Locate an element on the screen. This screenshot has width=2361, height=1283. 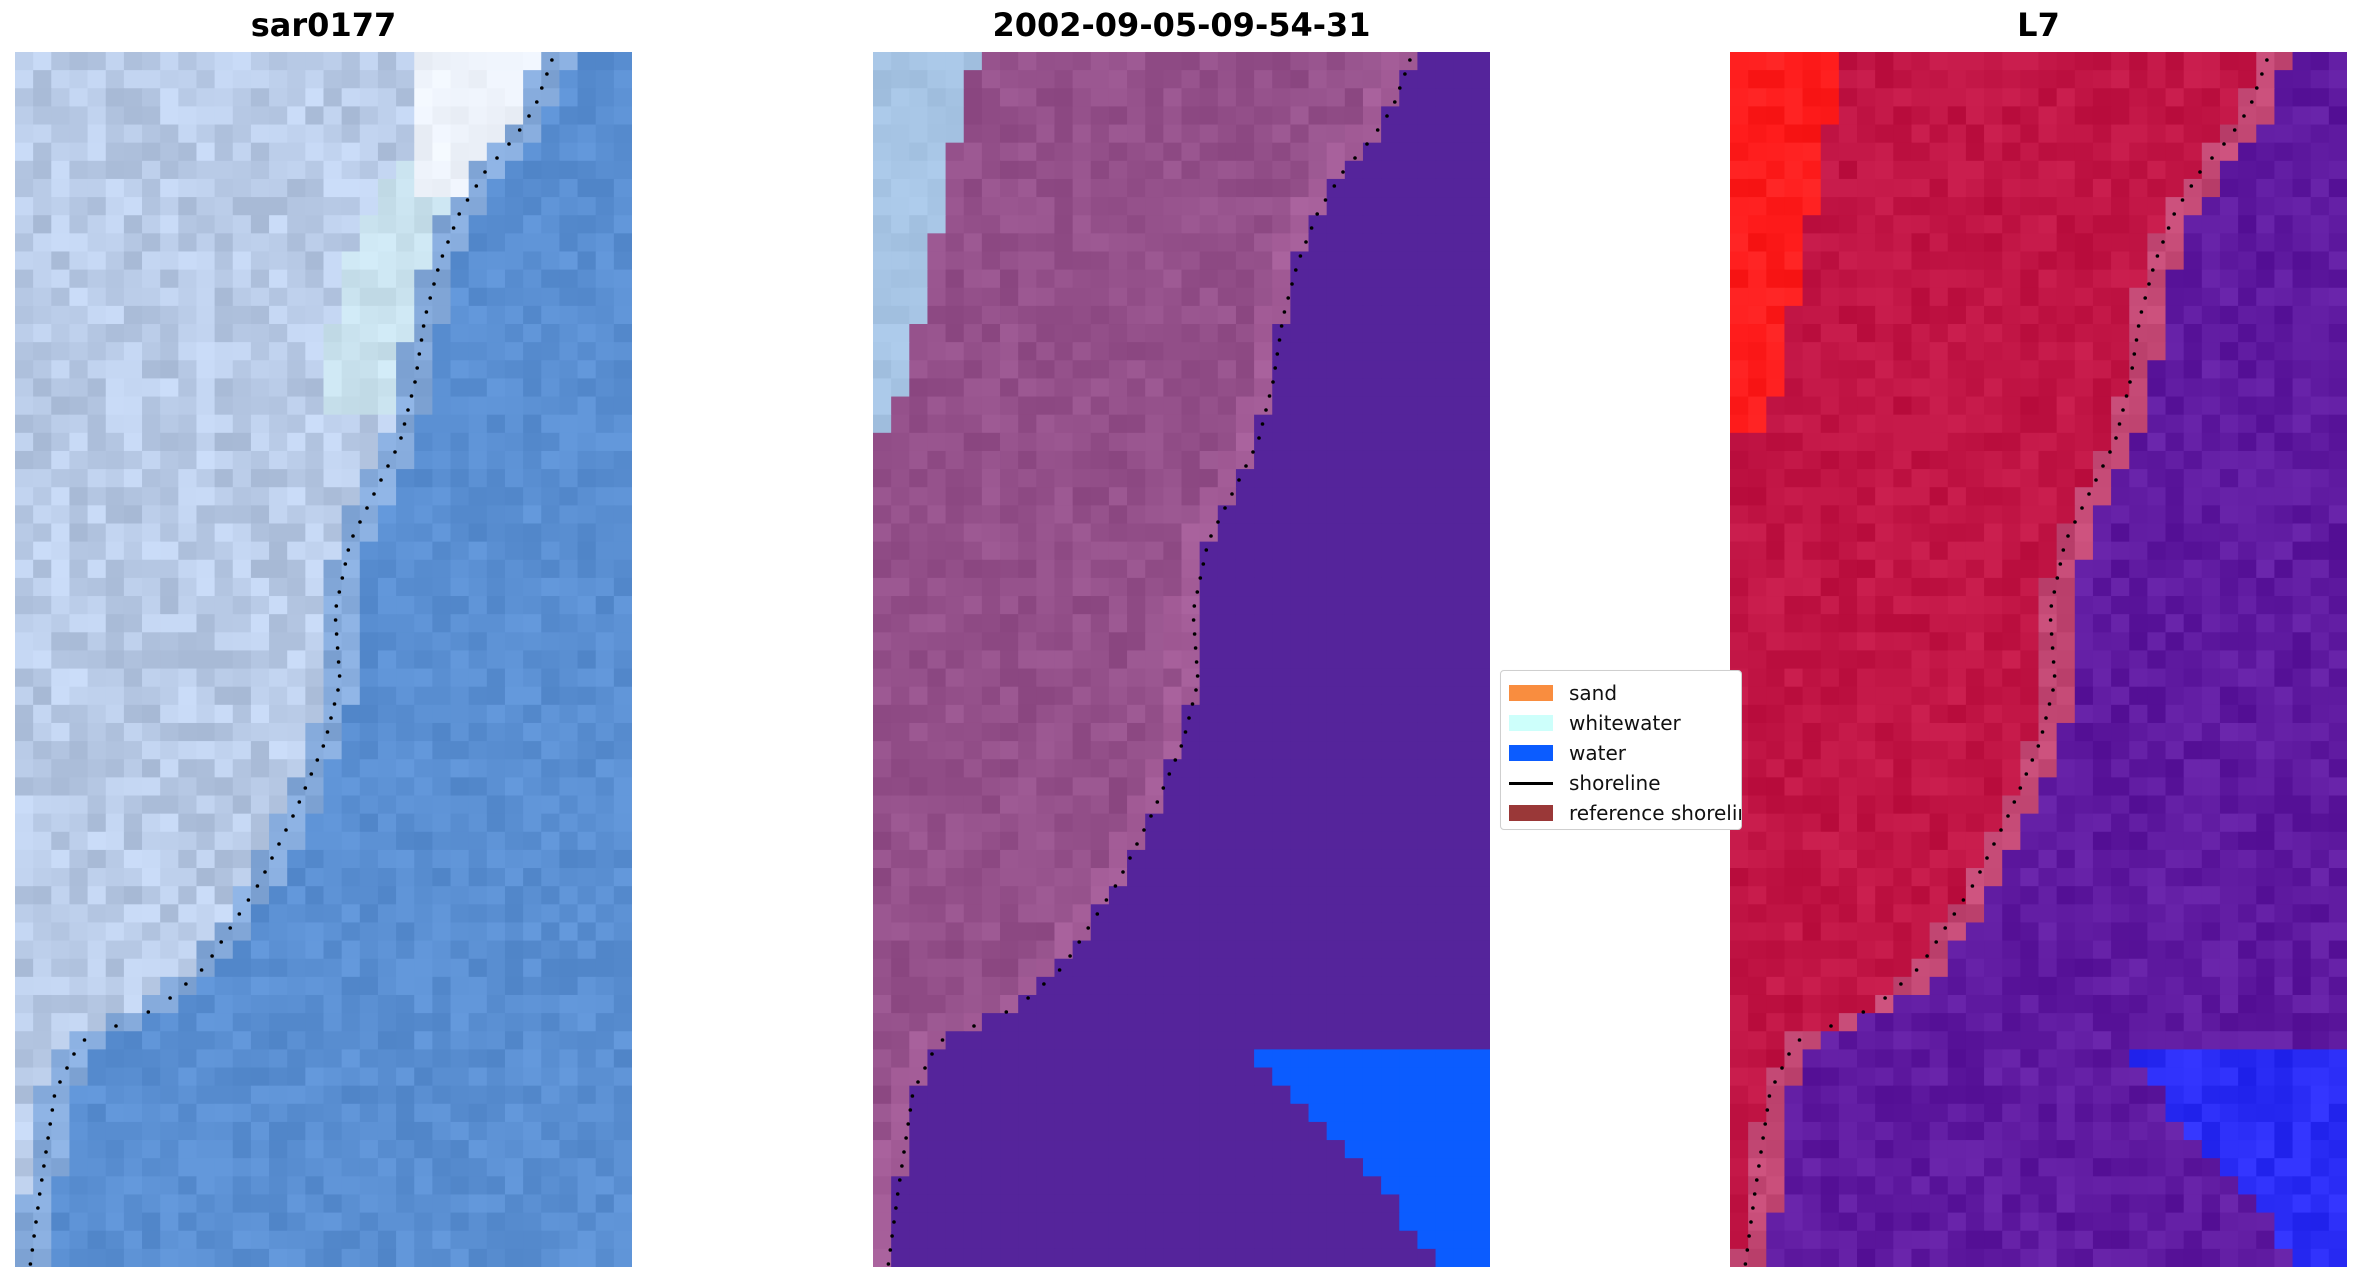
legend-line-shoreline is located at coordinates (1531, 783).